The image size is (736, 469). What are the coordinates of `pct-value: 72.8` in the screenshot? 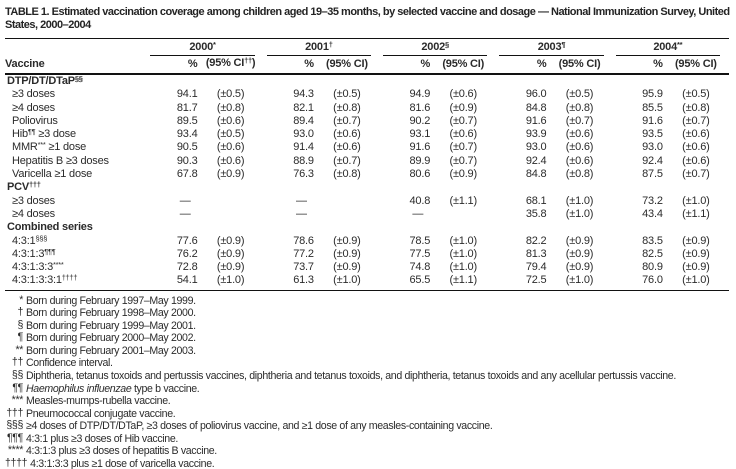 It's located at (187, 267).